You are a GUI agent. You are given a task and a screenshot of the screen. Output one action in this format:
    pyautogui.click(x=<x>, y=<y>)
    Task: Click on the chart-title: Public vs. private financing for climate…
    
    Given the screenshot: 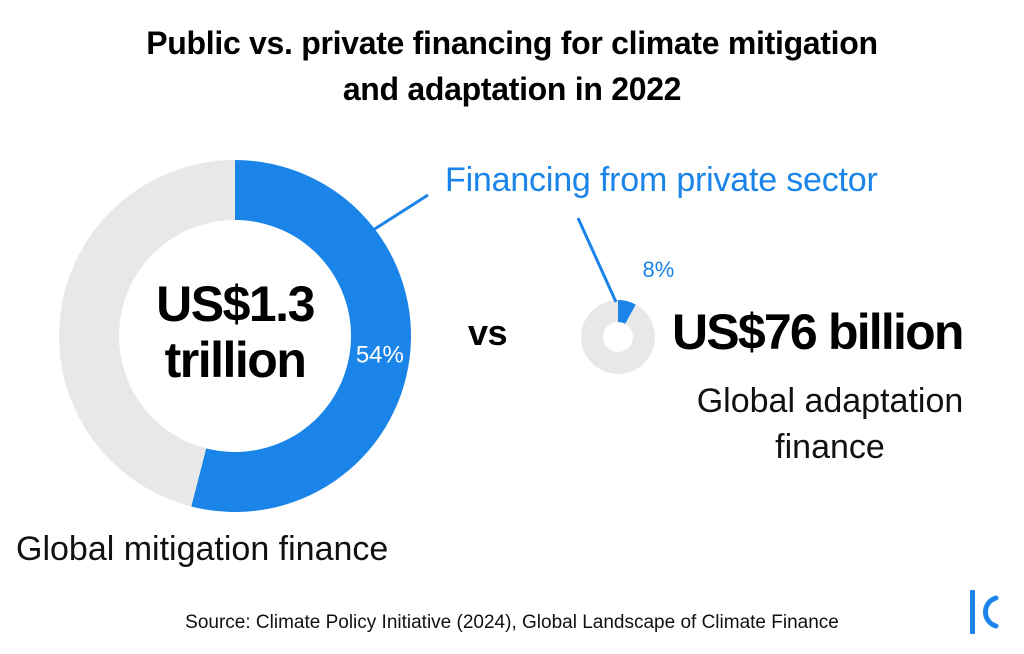 What is the action you would take?
    pyautogui.click(x=512, y=66)
    